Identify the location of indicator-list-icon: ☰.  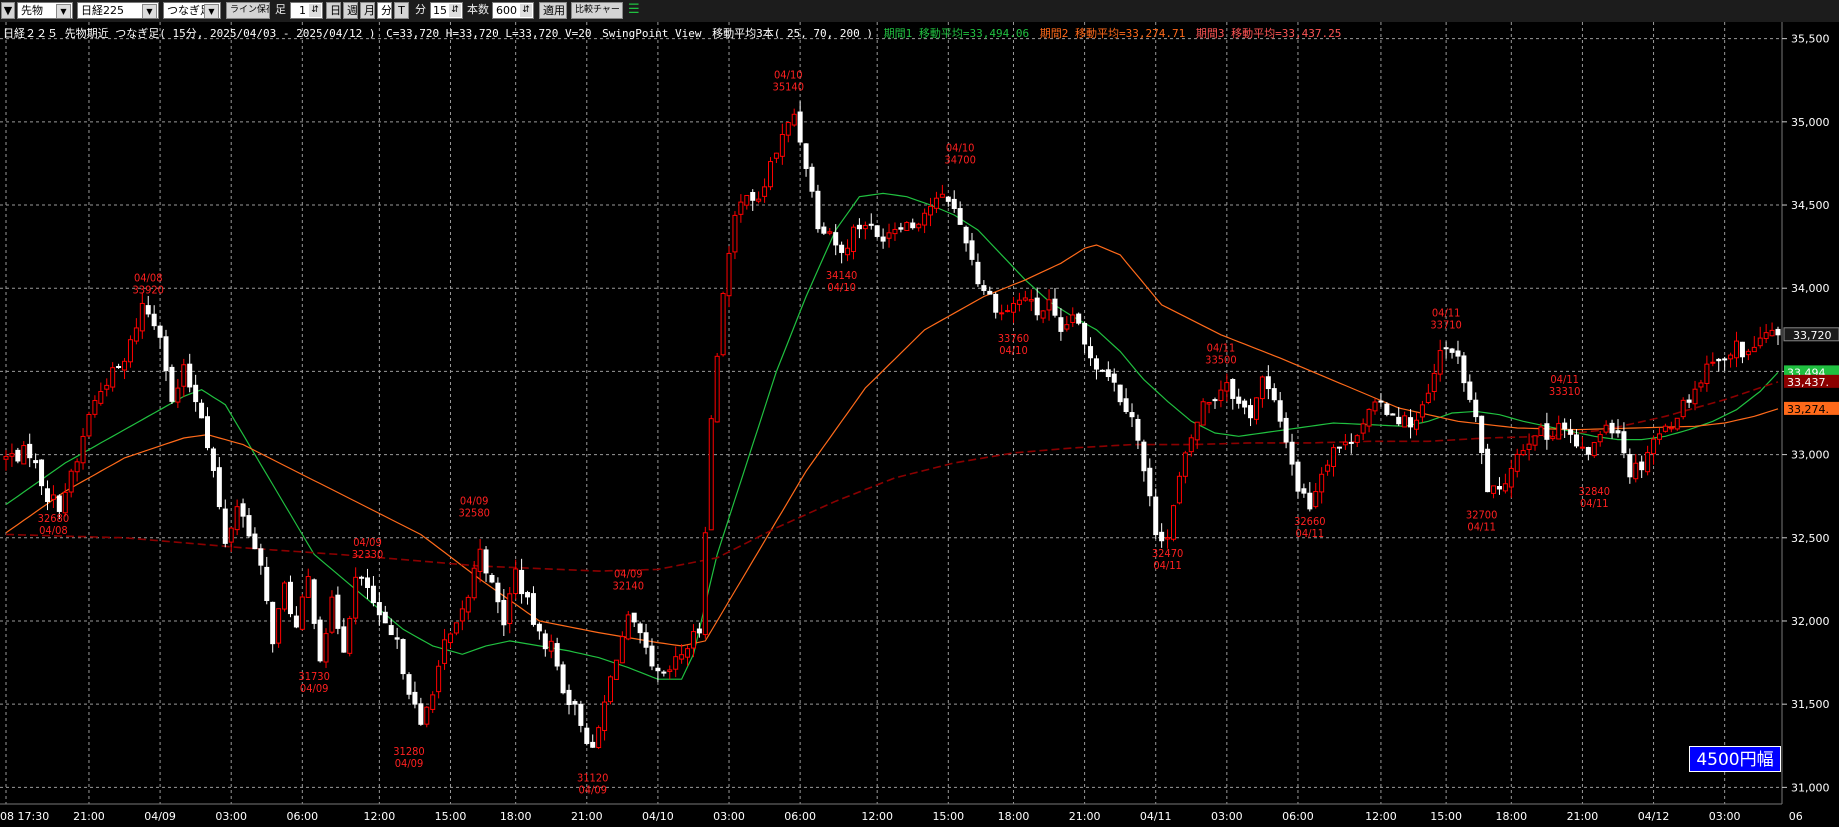
(634, 9).